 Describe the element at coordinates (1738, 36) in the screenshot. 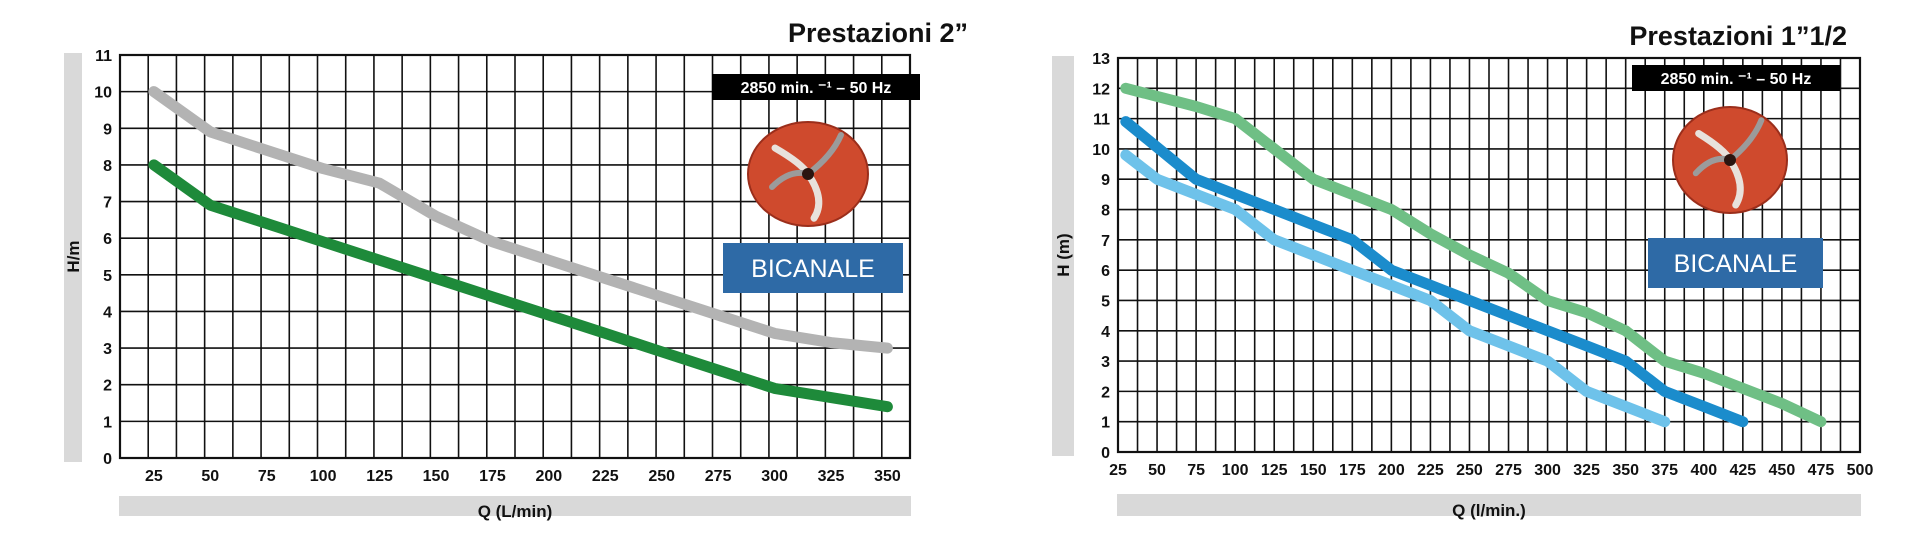

I see `chart-title: Prestazioni 1”1/2` at that location.